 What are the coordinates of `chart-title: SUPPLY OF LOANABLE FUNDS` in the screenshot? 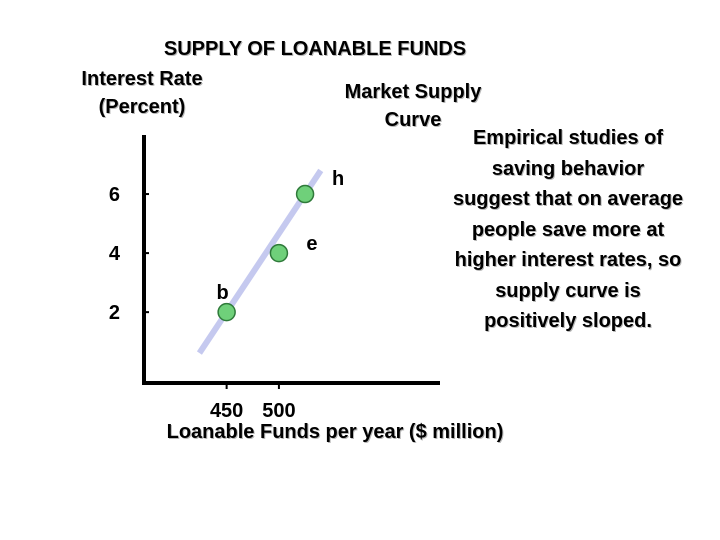 It's located at (315, 49).